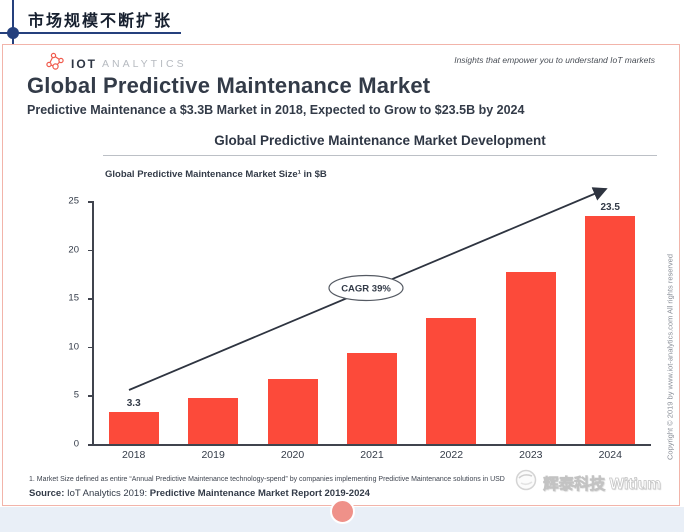  Describe the element at coordinates (292, 455) in the screenshot. I see `x-tick-label: 2020` at that location.